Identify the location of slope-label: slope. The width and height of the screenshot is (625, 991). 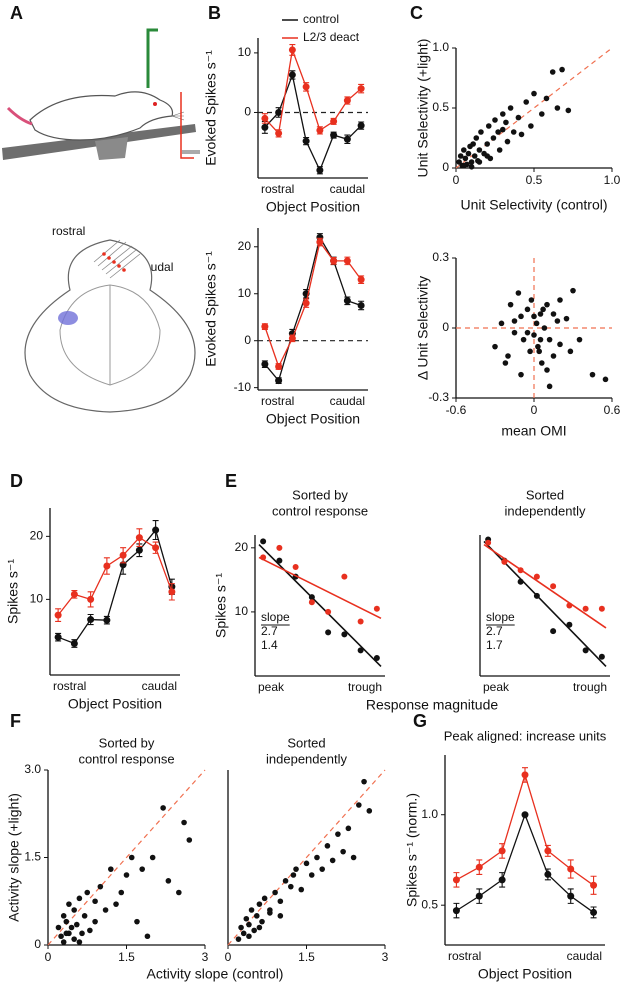
(275, 617).